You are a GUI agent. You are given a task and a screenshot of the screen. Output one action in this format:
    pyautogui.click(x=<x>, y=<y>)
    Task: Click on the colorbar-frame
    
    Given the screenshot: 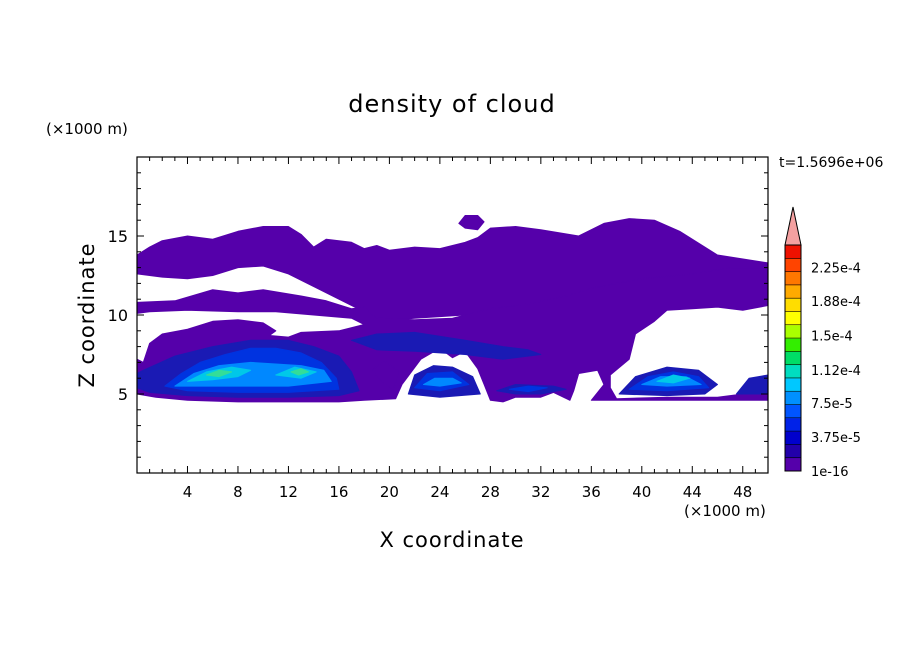 What is the action you would take?
    pyautogui.click(x=793, y=358)
    